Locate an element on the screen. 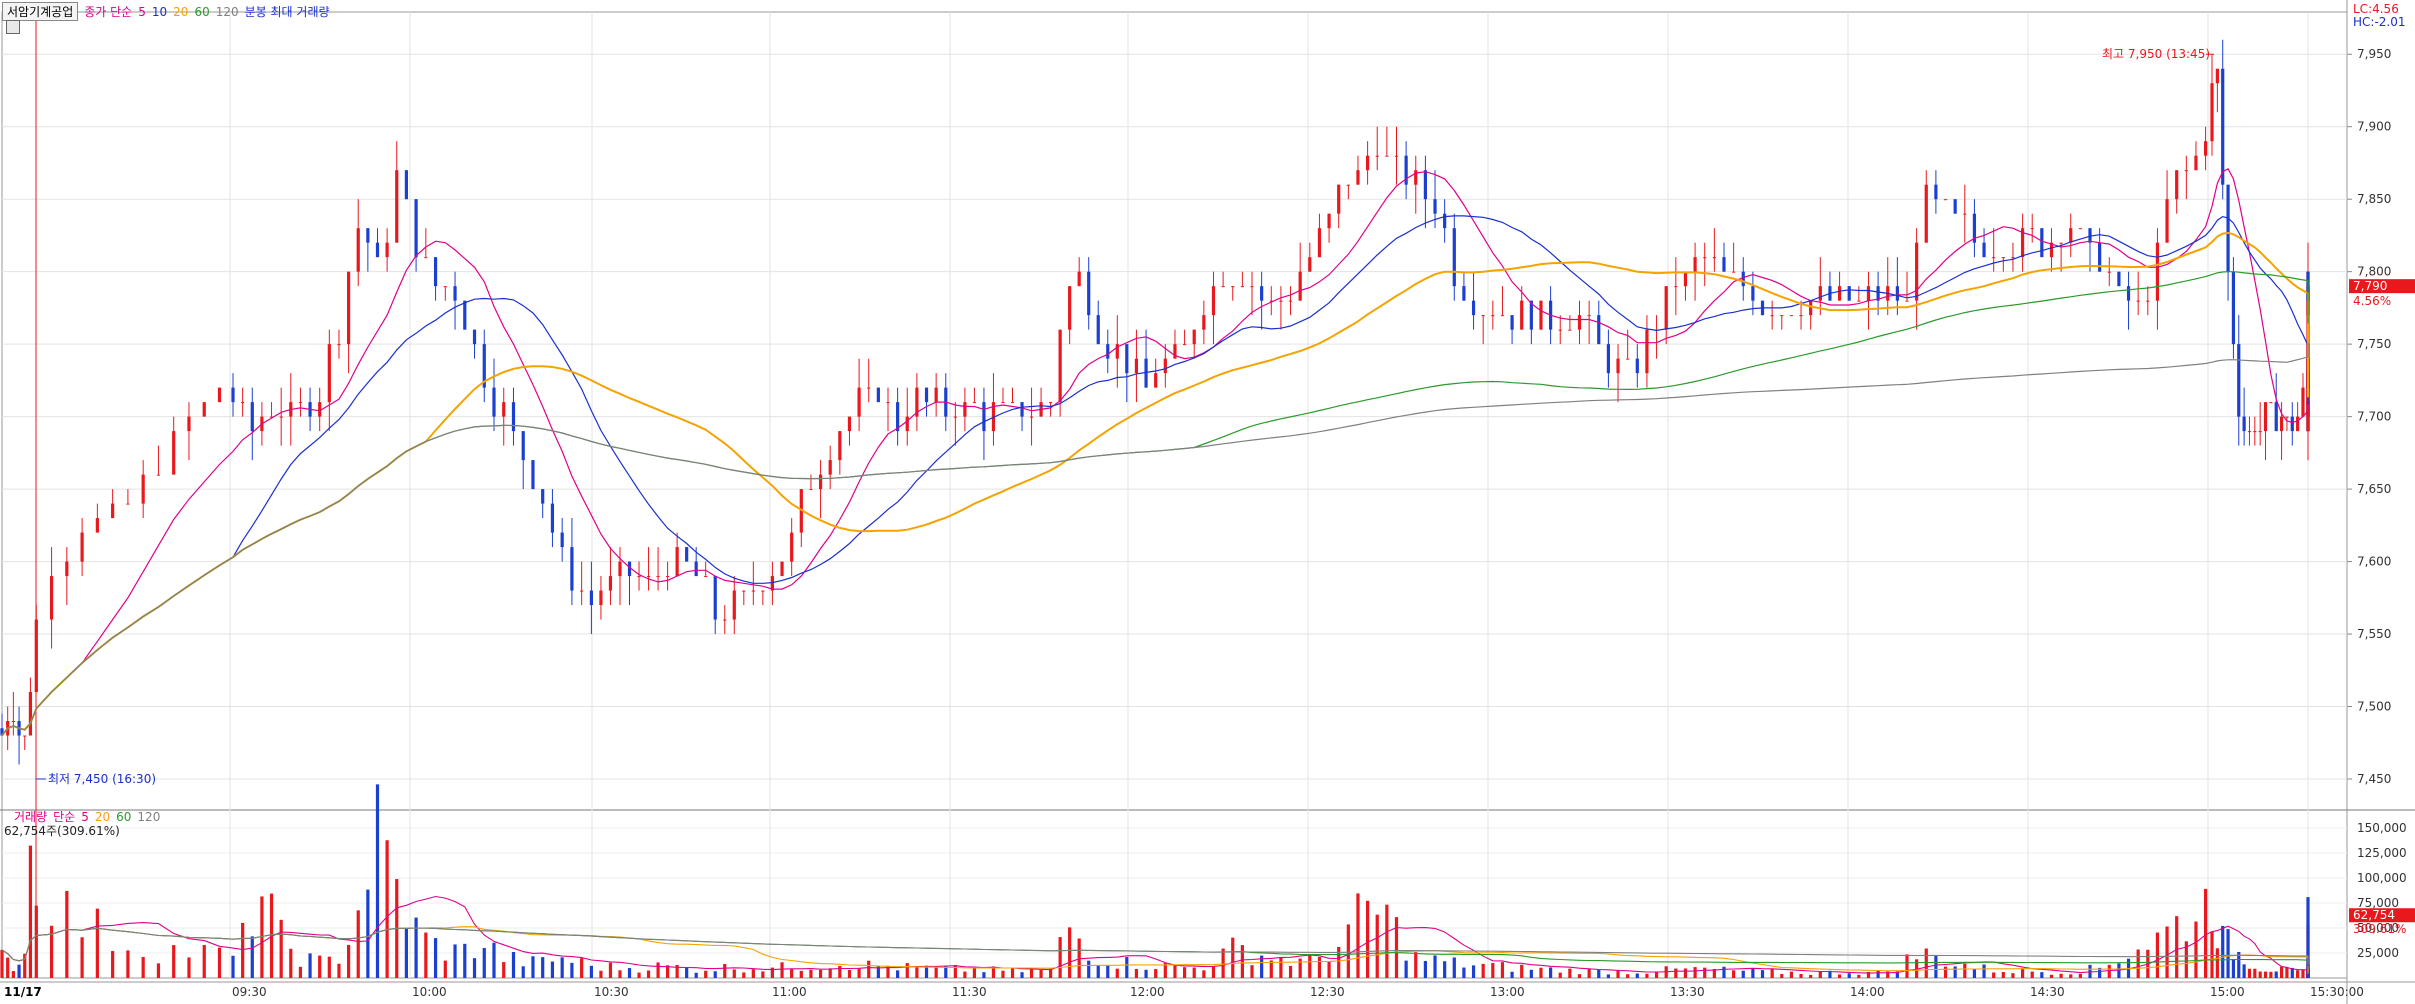  time-tick-label: 13:30 is located at coordinates (1687, 992).